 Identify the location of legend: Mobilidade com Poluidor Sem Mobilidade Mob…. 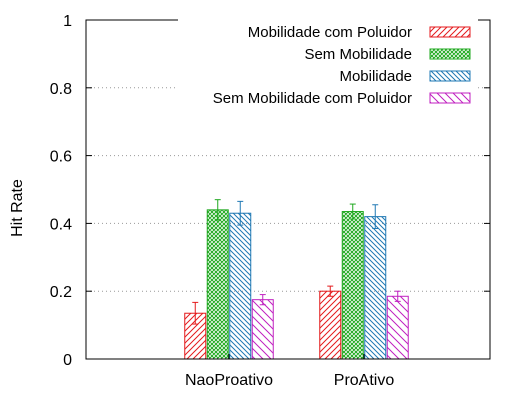
(328, 65).